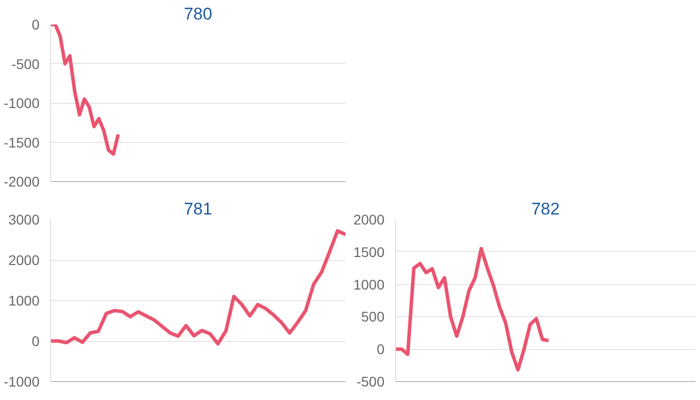  Describe the element at coordinates (198, 14) in the screenshot. I see `chart-title: 780` at that location.